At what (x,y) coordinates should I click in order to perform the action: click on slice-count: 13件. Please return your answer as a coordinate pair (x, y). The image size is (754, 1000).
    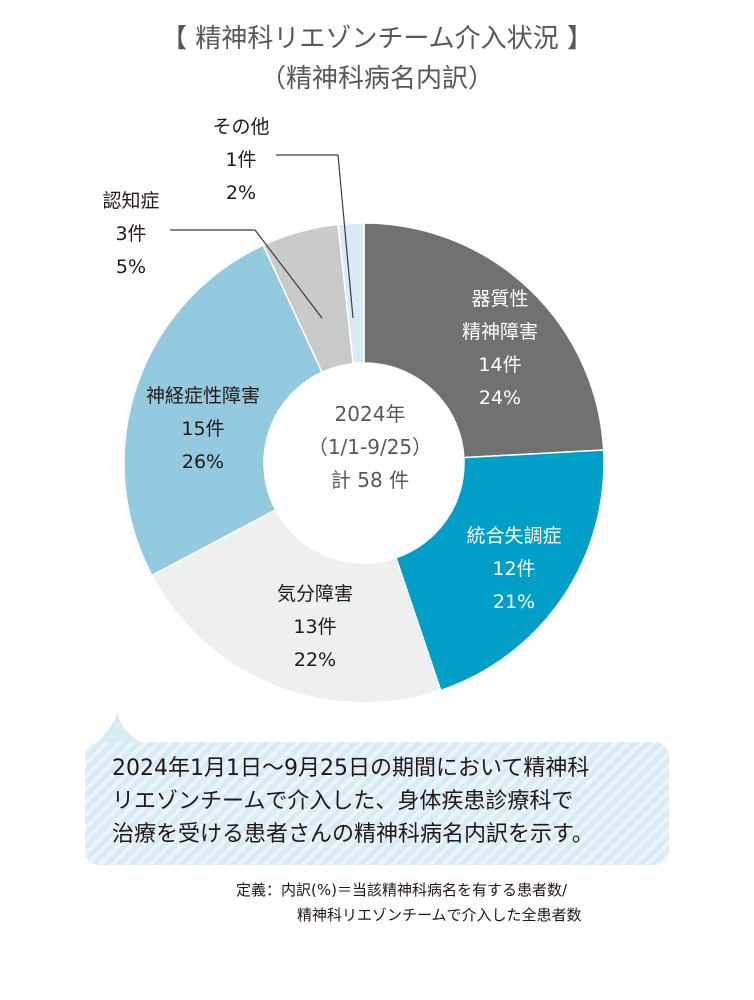
    Looking at the image, I should click on (315, 627).